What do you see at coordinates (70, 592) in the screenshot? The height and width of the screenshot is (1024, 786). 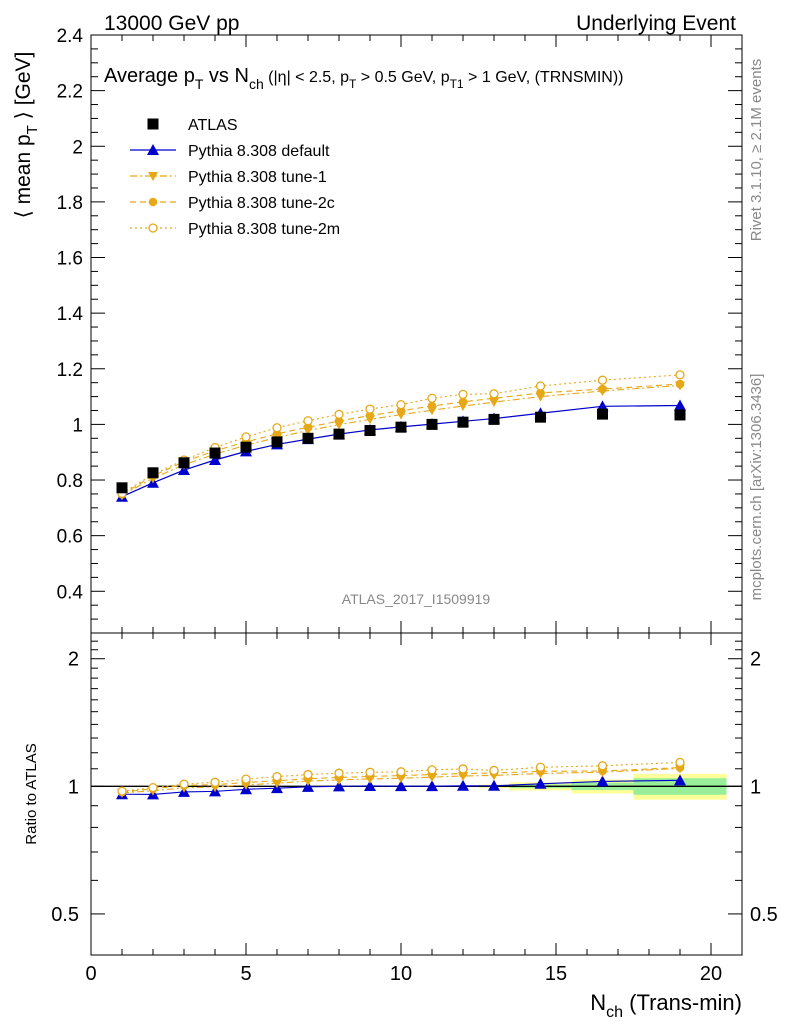 I see `main-y-tick-label: 0.4` at bounding box center [70, 592].